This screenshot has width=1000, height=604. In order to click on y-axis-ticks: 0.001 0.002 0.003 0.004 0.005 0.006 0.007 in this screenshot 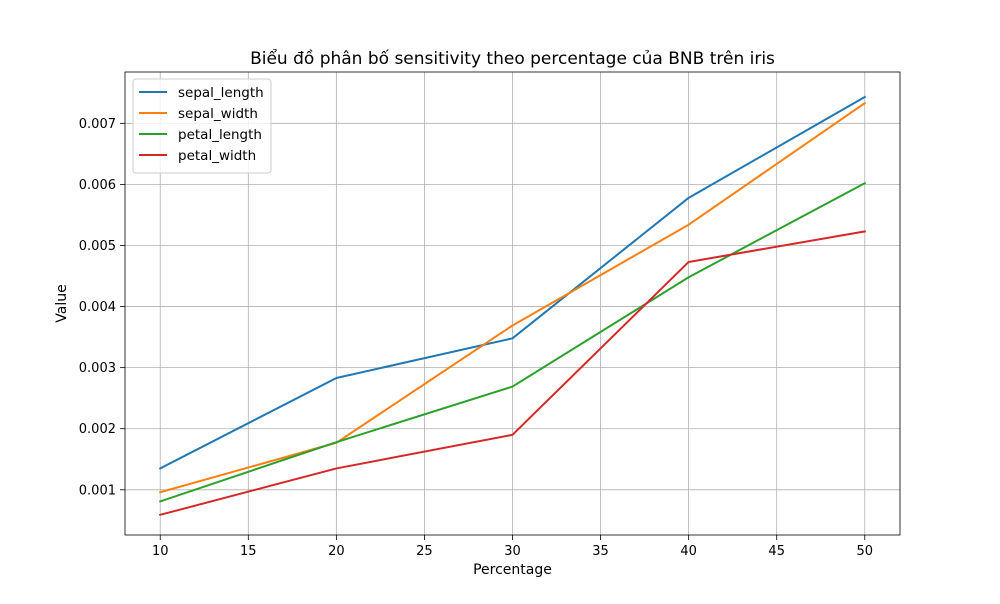, I will do `click(102, 307)`.